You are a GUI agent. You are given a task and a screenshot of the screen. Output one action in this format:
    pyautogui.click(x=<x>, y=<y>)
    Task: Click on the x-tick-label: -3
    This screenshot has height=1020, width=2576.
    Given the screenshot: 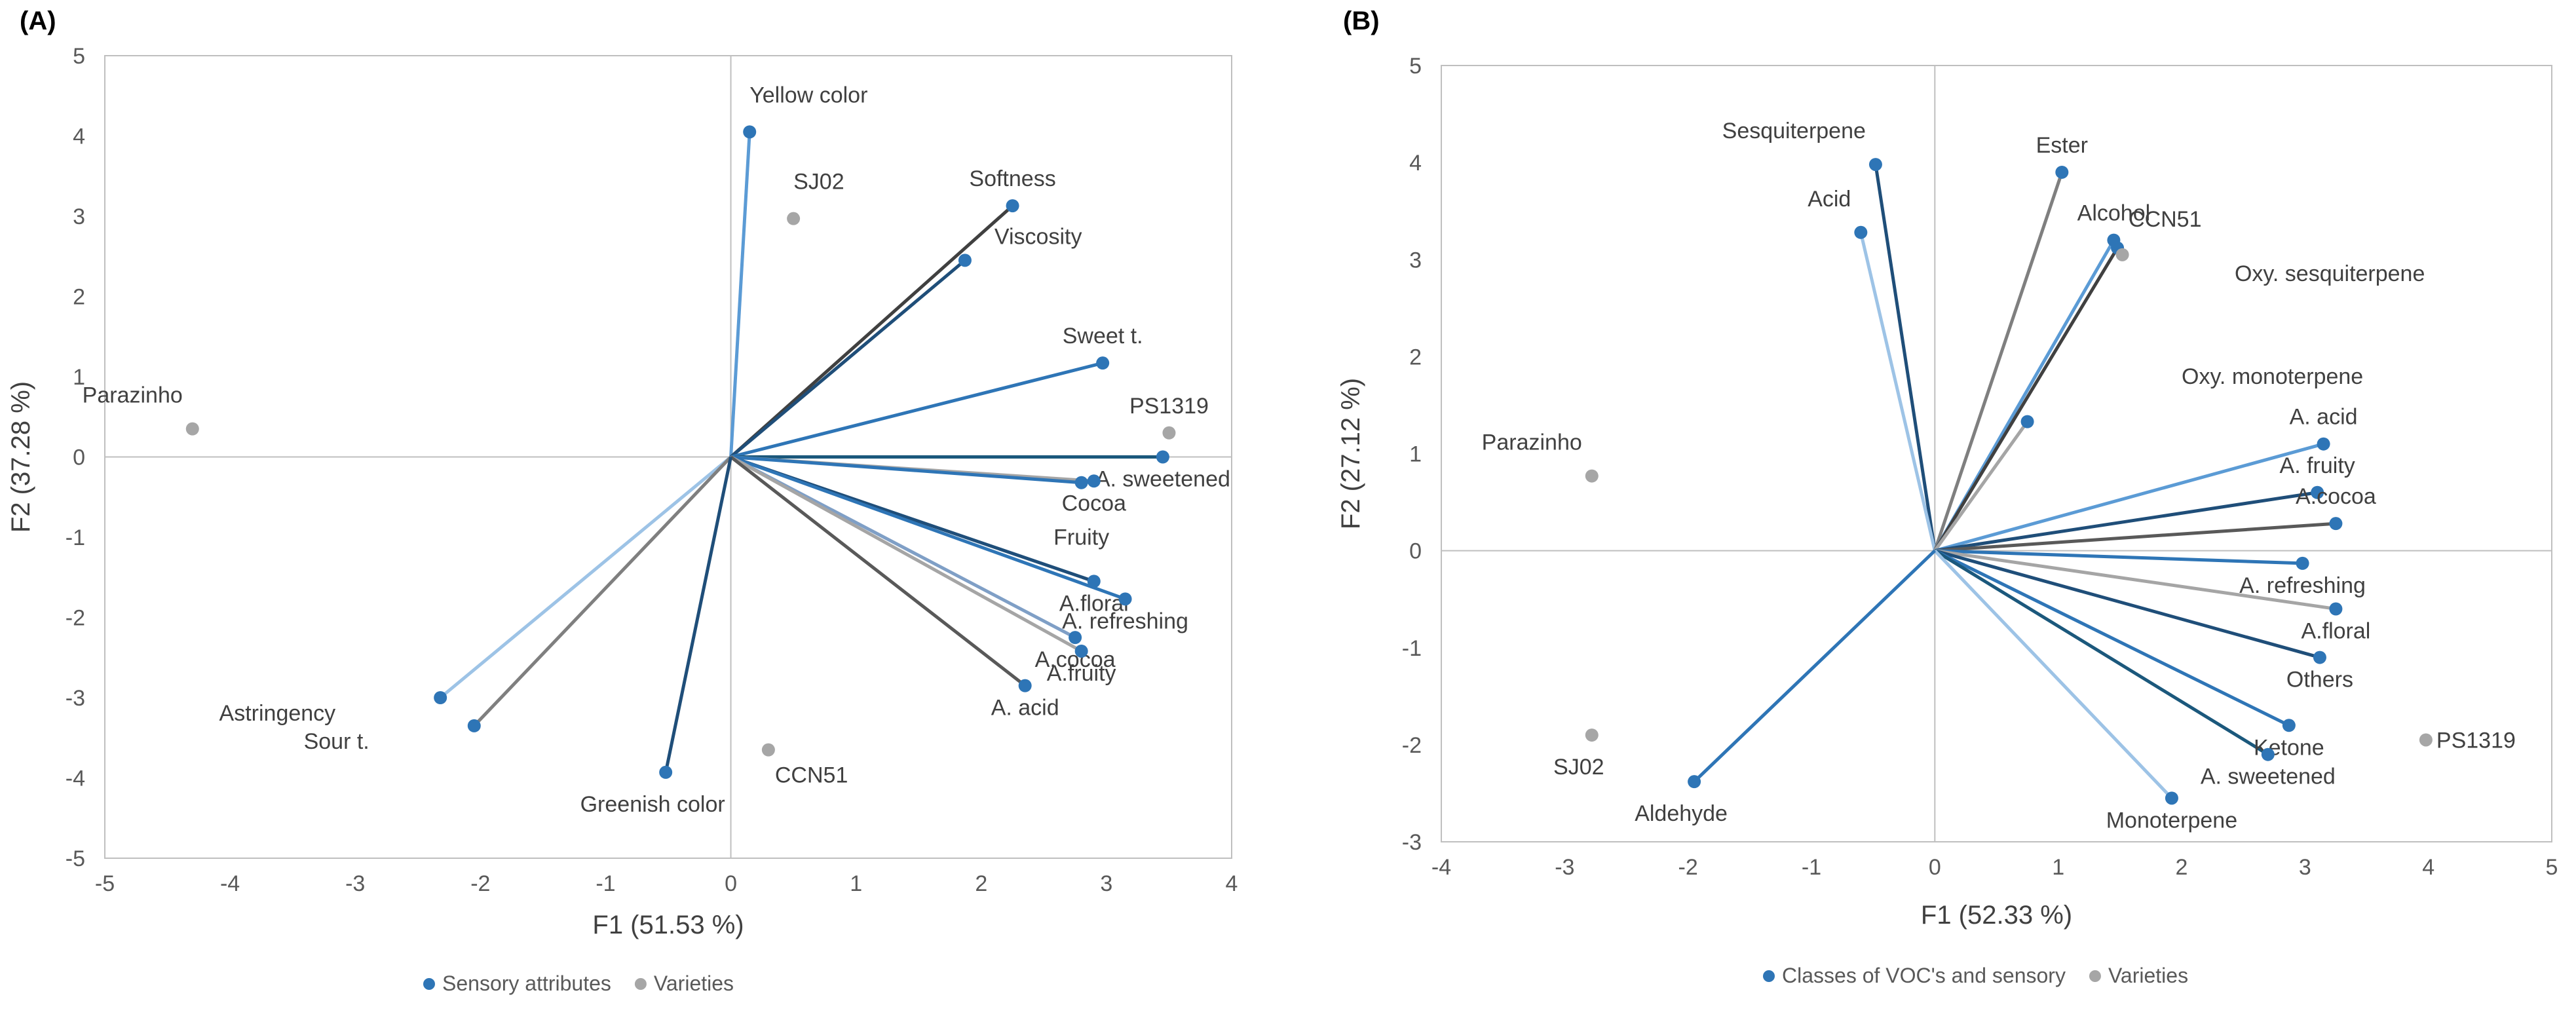 What is the action you would take?
    pyautogui.click(x=1565, y=867)
    